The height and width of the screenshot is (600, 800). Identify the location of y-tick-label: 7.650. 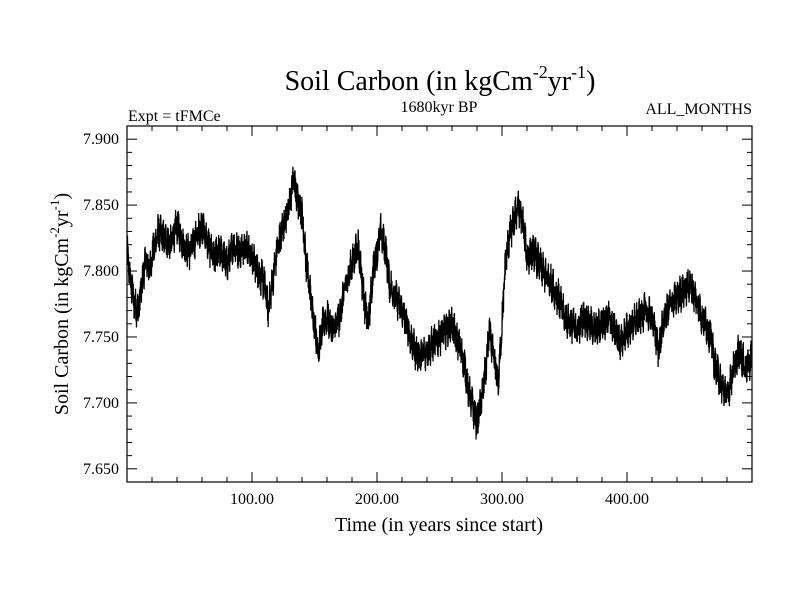
(101, 469).